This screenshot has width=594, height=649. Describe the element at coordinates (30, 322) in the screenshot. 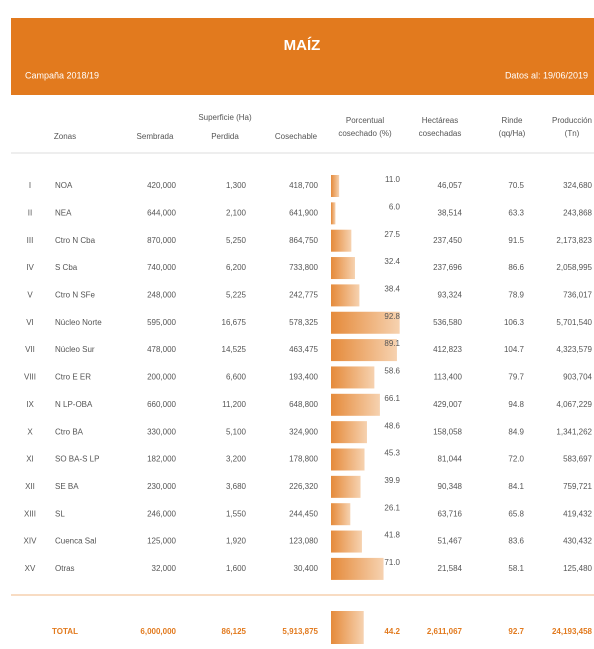

I see `cell: VI` at that location.